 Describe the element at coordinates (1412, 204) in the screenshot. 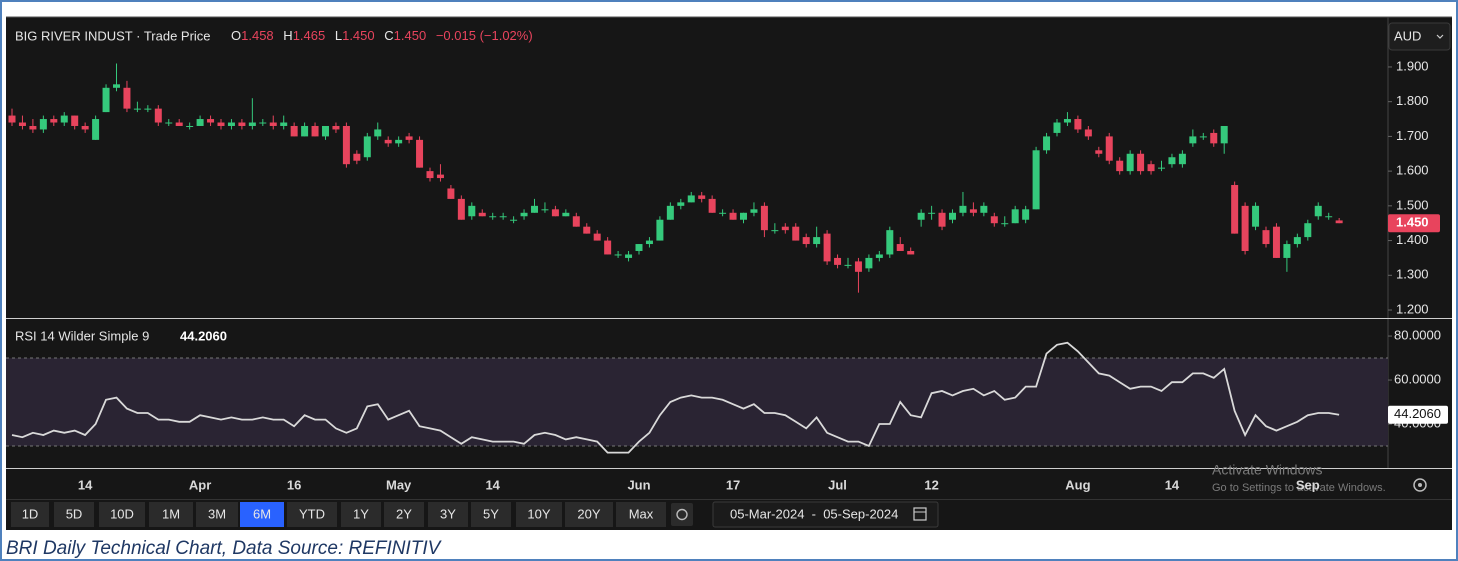

I see `y-tick-label: 1.500` at that location.